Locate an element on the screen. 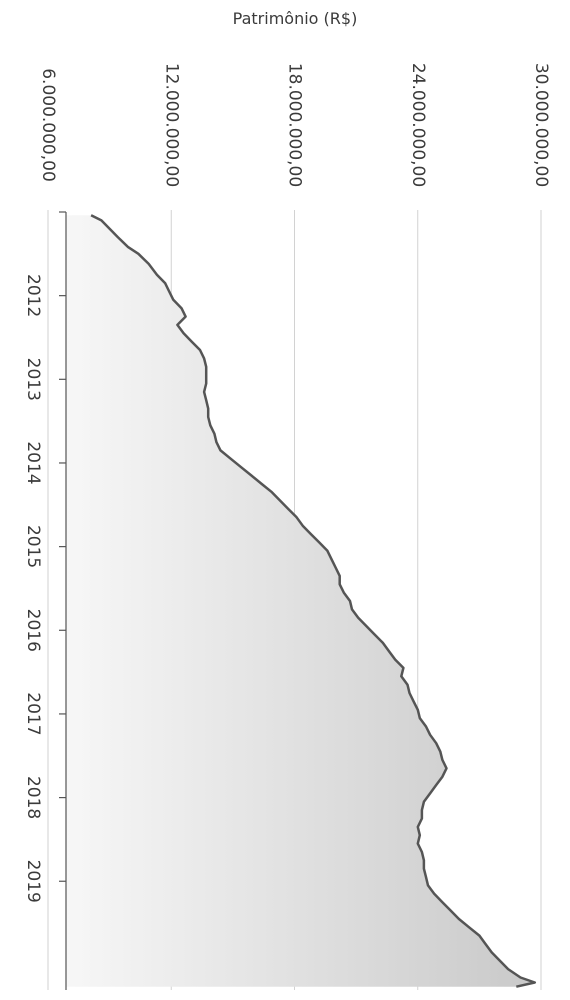 The height and width of the screenshot is (1000, 570). x-axis-ticks: 2012 2013 2014 2015 2016 2017 2018 2019 is located at coordinates (44, 557).